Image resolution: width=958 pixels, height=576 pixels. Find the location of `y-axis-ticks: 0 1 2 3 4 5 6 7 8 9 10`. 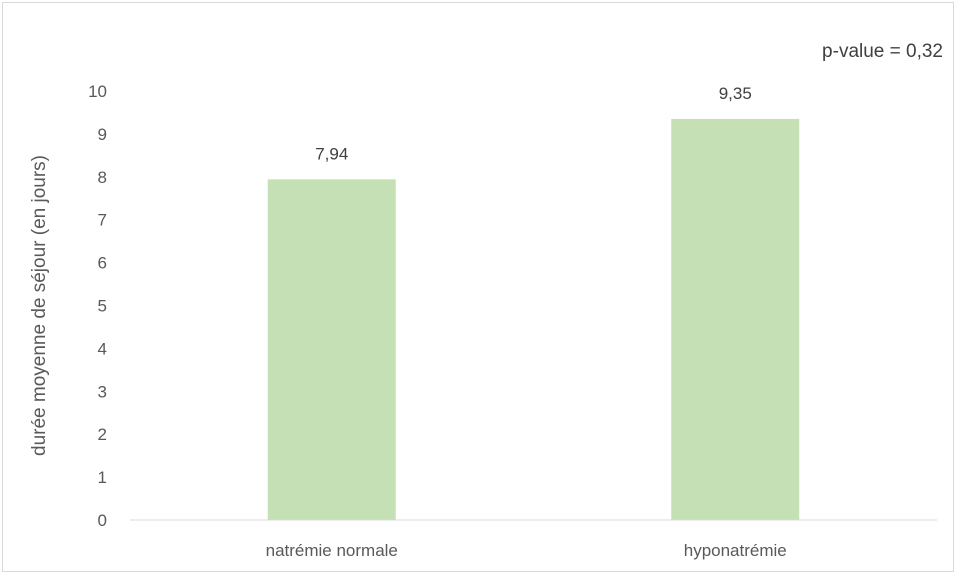

y-axis-ticks: 0 1 2 3 4 5 6 7 8 9 10 is located at coordinates (97, 306).